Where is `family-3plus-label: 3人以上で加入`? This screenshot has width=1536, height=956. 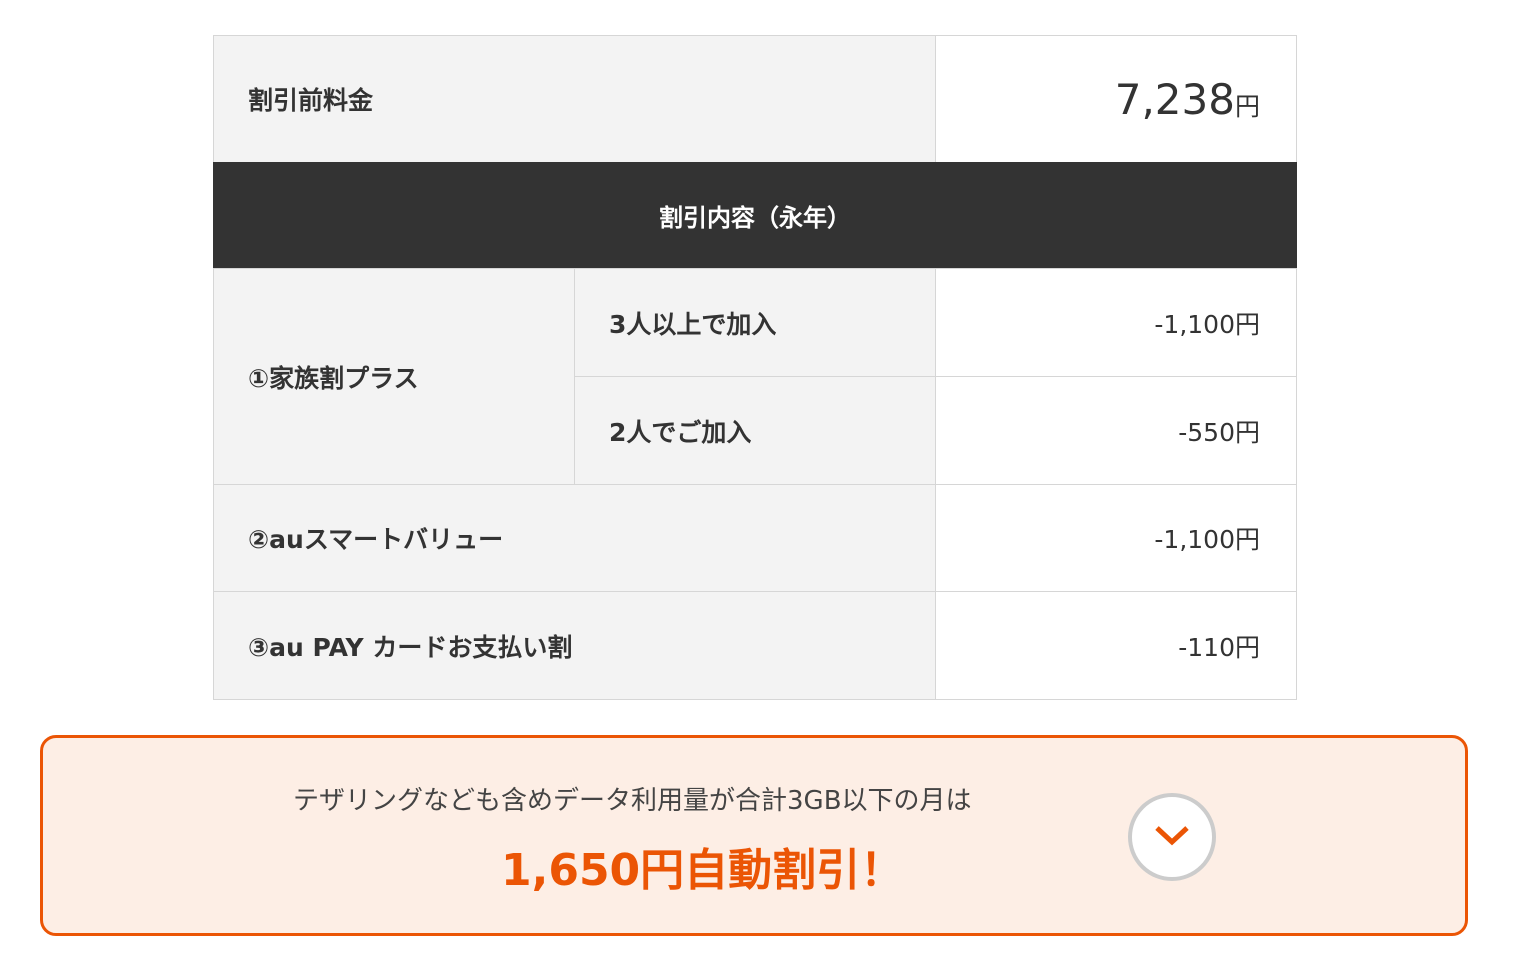 family-3plus-label: 3人以上で加入 is located at coordinates (755, 322).